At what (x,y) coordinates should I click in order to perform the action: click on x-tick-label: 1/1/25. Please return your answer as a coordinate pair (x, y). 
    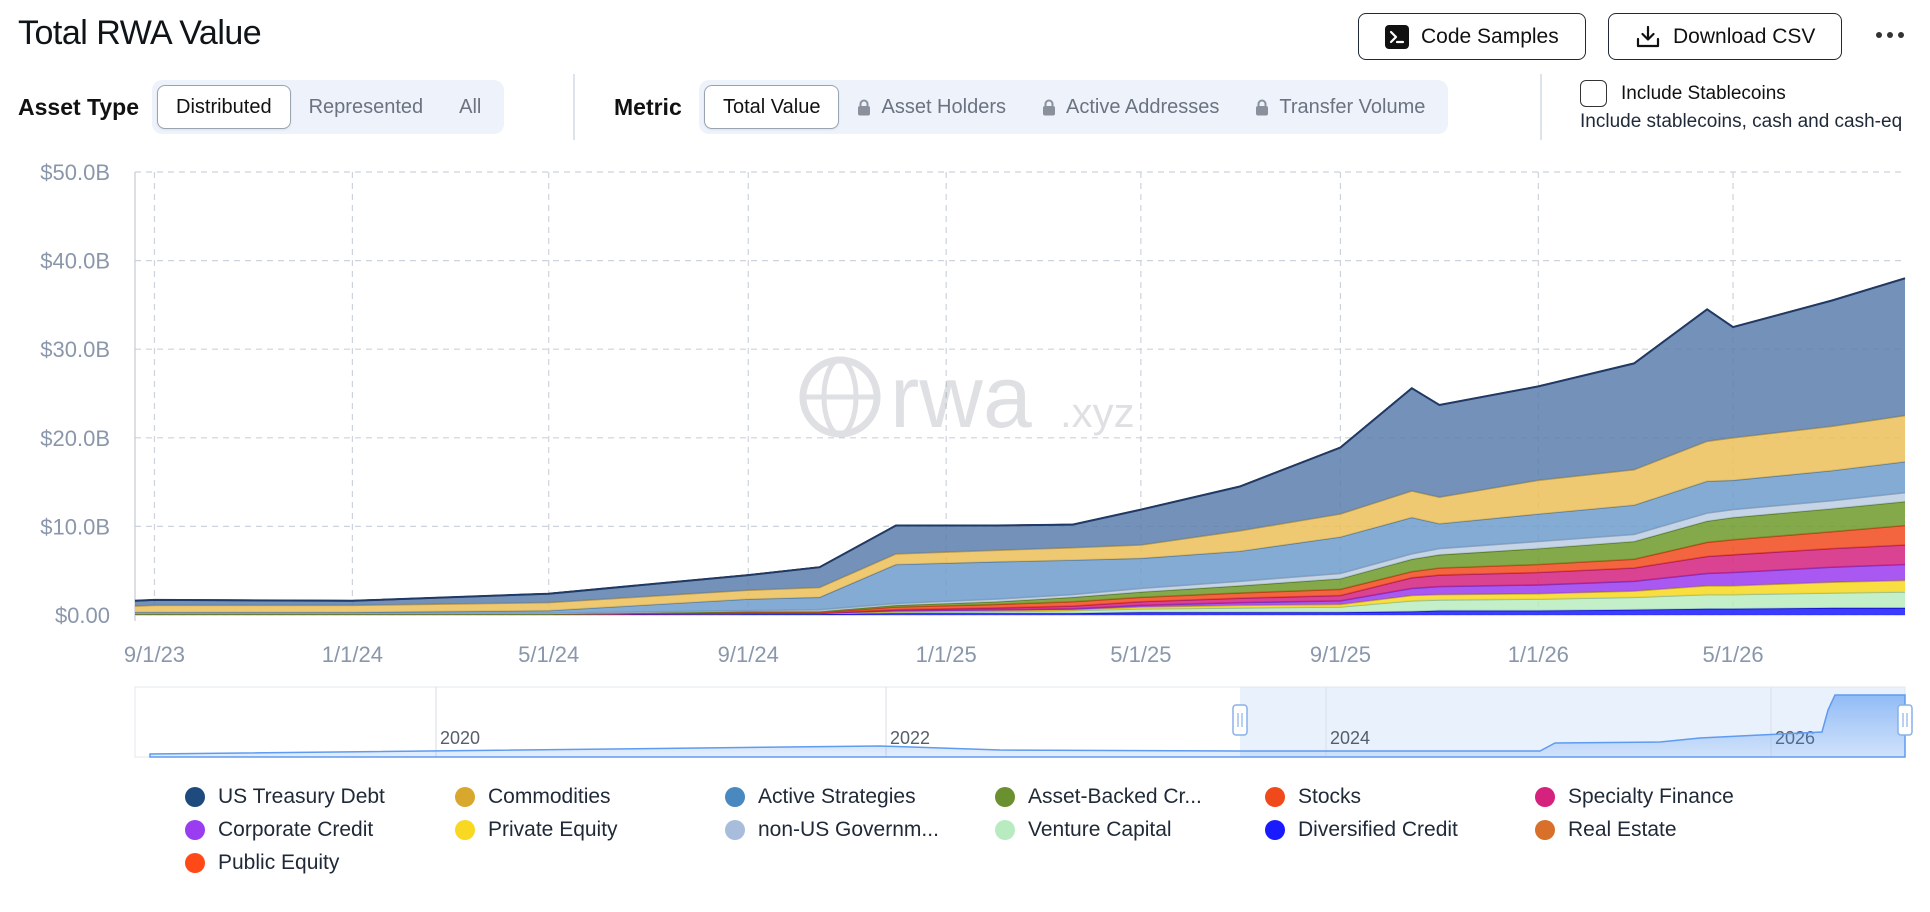
    Looking at the image, I should click on (946, 654).